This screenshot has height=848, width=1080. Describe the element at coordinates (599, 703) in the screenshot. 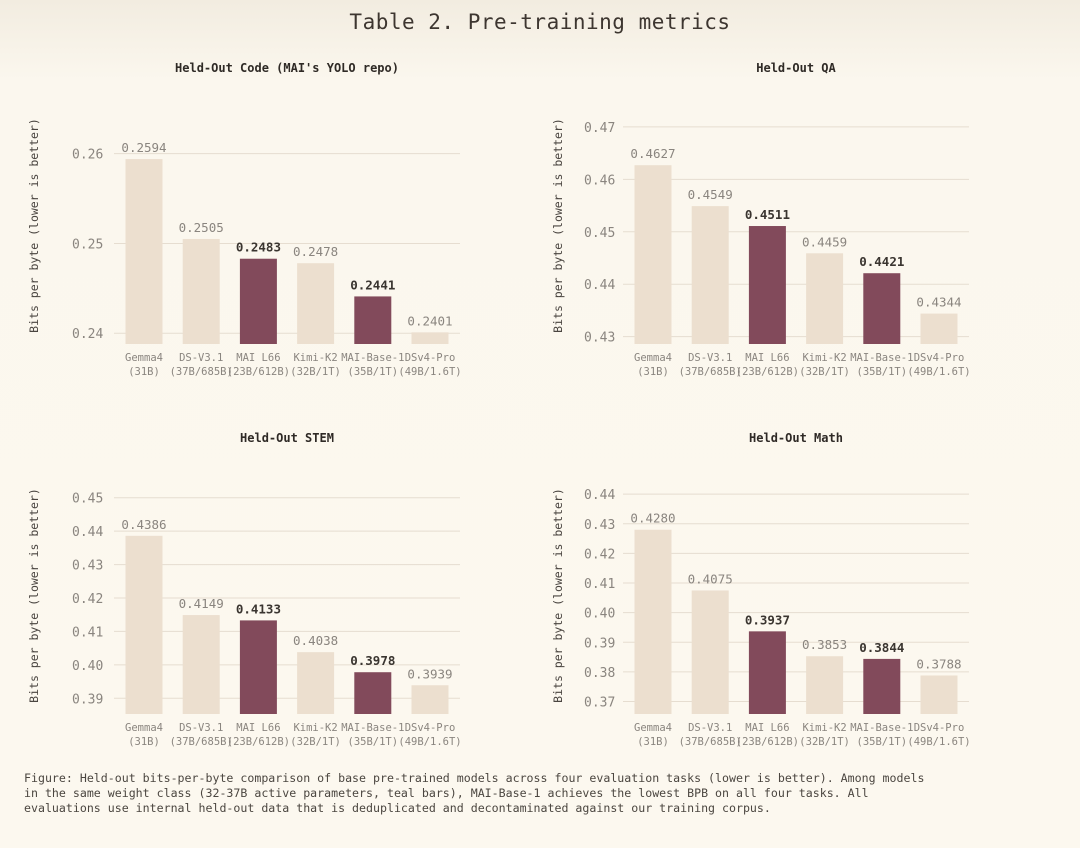

I see `y-tick-label: 0.37` at that location.